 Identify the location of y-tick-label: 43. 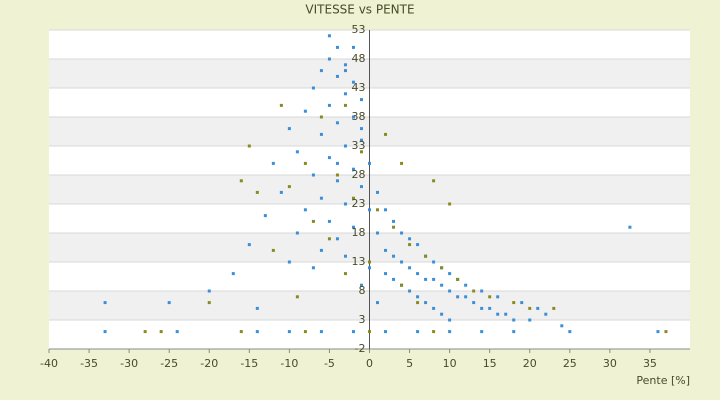
(359, 87).